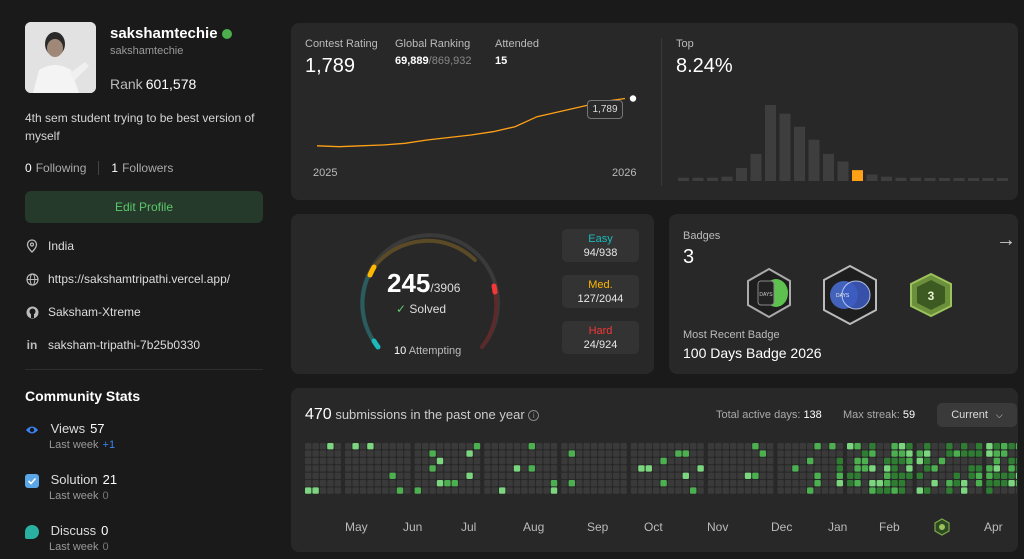  What do you see at coordinates (931, 295) in the screenshot?
I see `badge-monthly-icon: 3` at bounding box center [931, 295].